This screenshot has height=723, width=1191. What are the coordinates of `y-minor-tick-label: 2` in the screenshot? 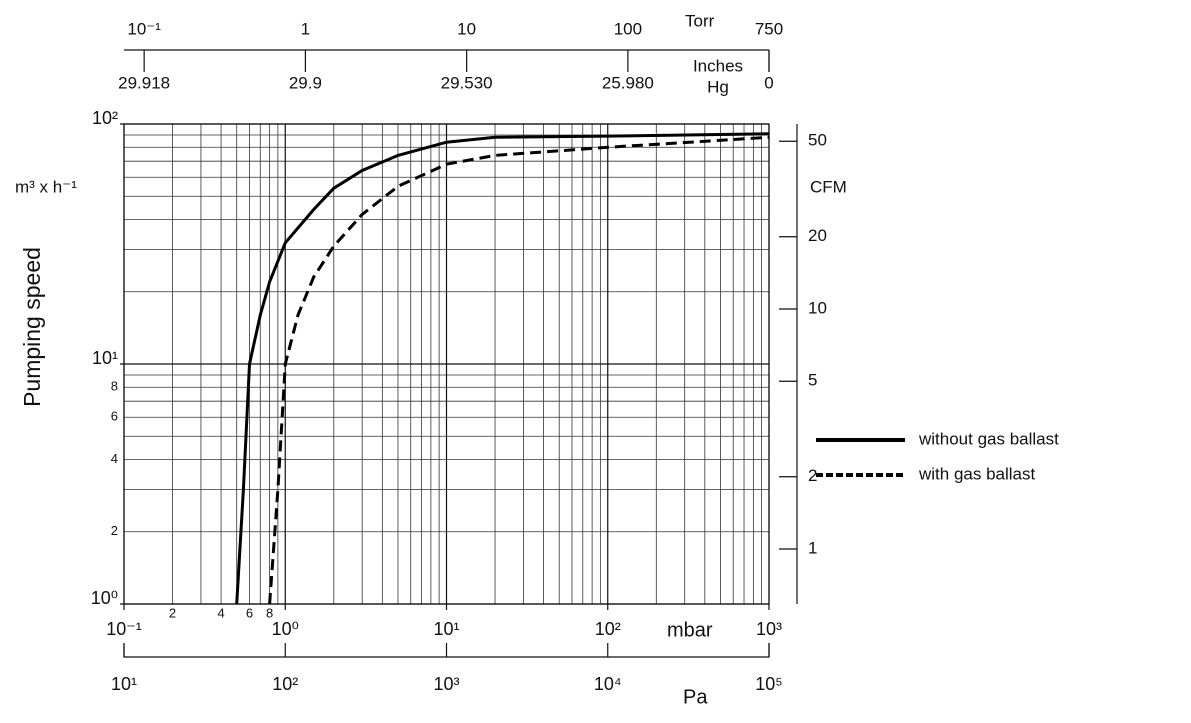 It's located at (114, 530).